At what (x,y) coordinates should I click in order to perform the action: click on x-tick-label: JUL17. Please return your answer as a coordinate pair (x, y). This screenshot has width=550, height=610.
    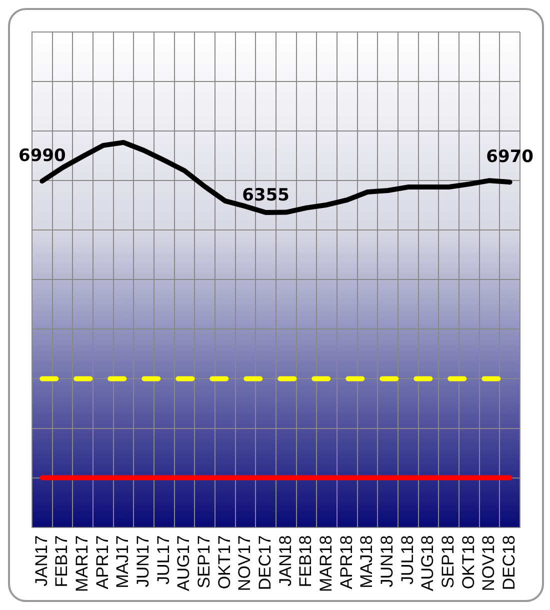
    Looking at the image, I should click on (163, 559).